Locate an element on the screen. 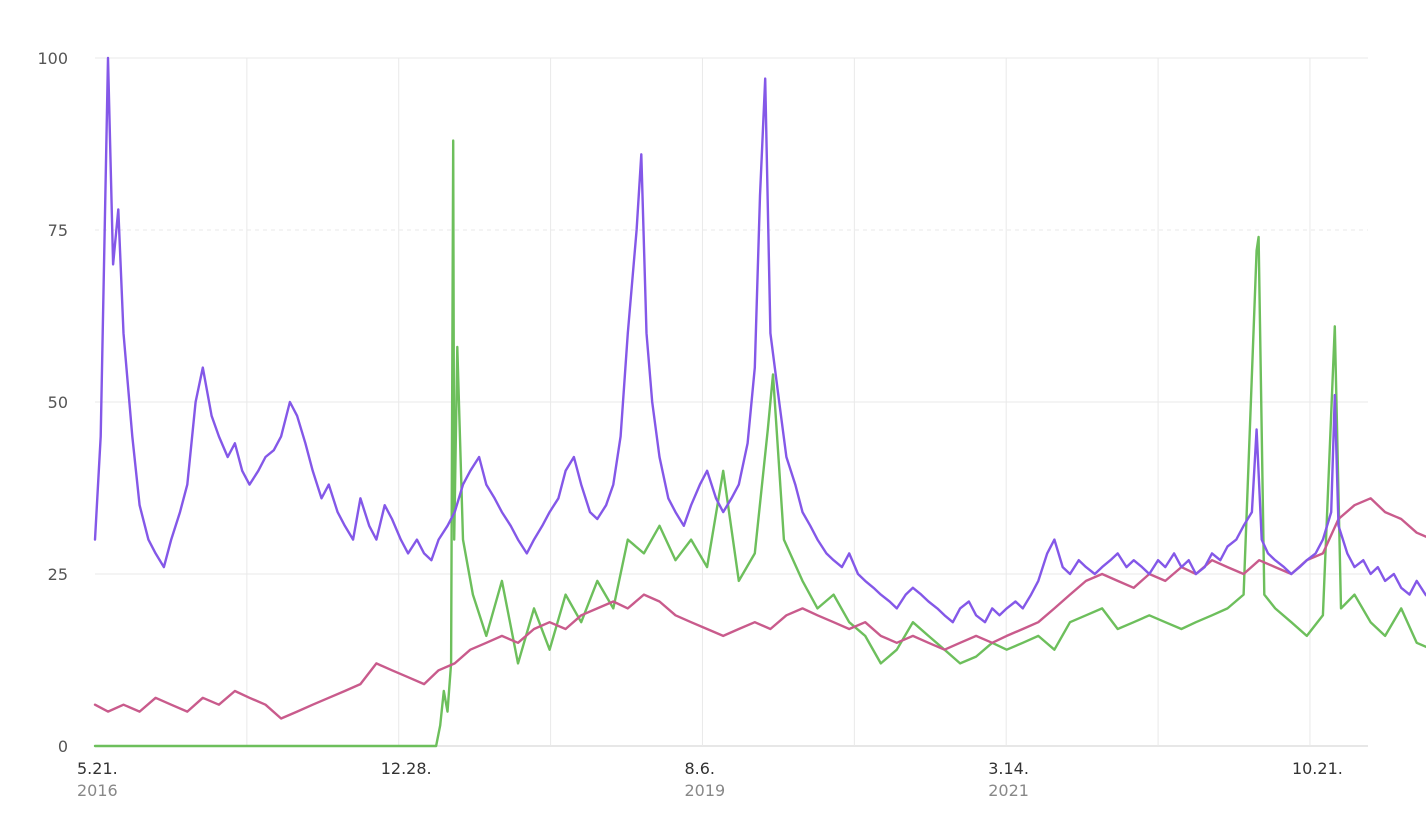 The image size is (1426, 830). y-tick-label: 25 is located at coordinates (58, 574).